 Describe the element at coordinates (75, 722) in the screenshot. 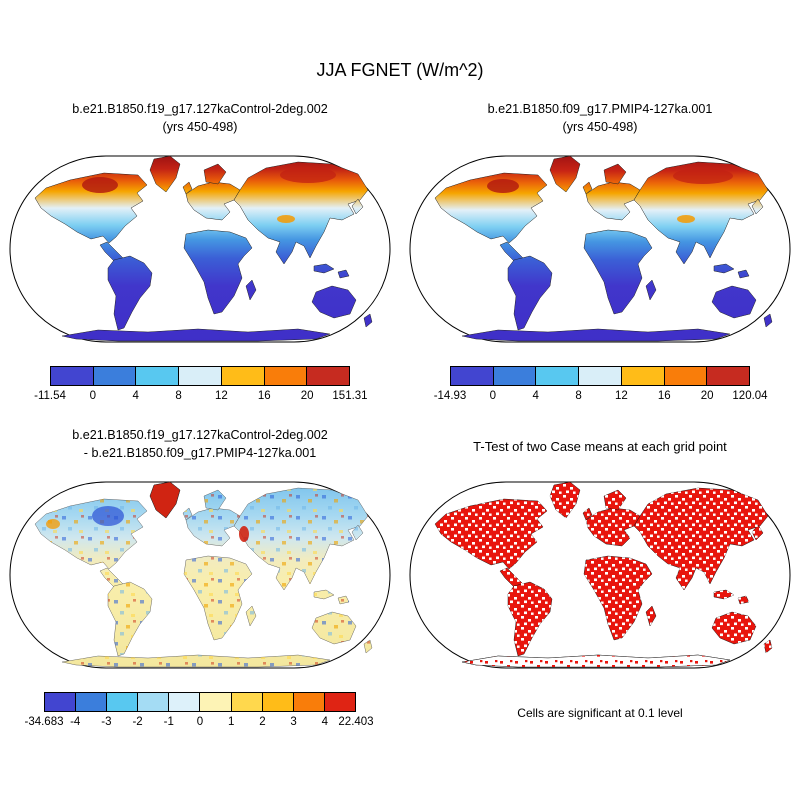

I see `colorbar-tick-label: -4` at that location.